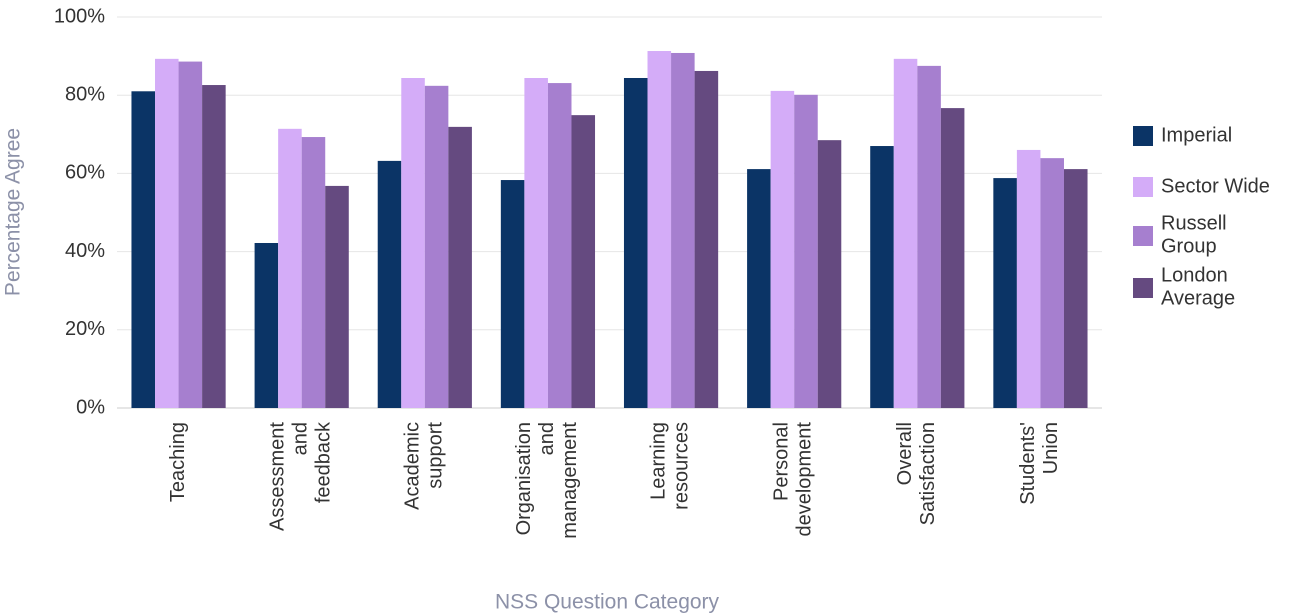  I want to click on x-tick-label: Students'Union, so click(1039, 463).